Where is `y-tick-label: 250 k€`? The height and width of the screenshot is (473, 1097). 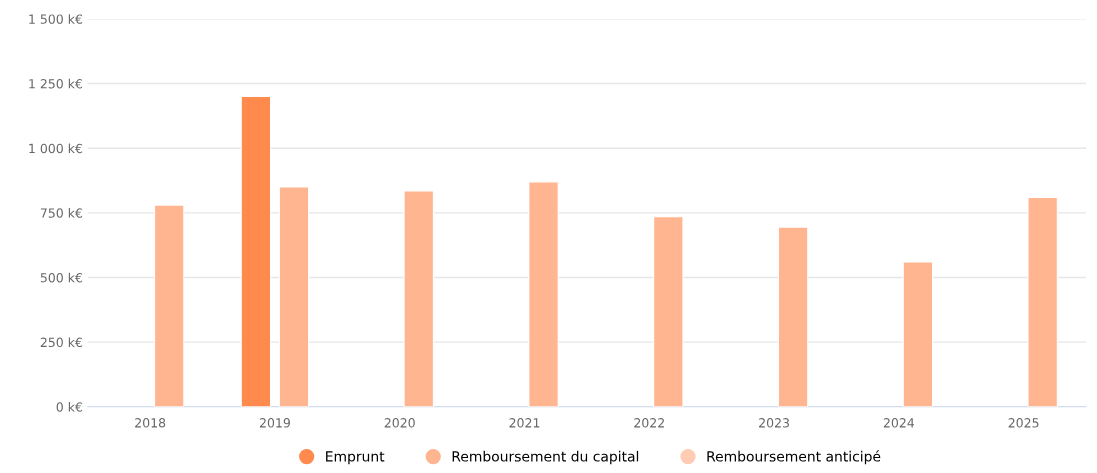 y-tick-label: 250 k€ is located at coordinates (61, 342).